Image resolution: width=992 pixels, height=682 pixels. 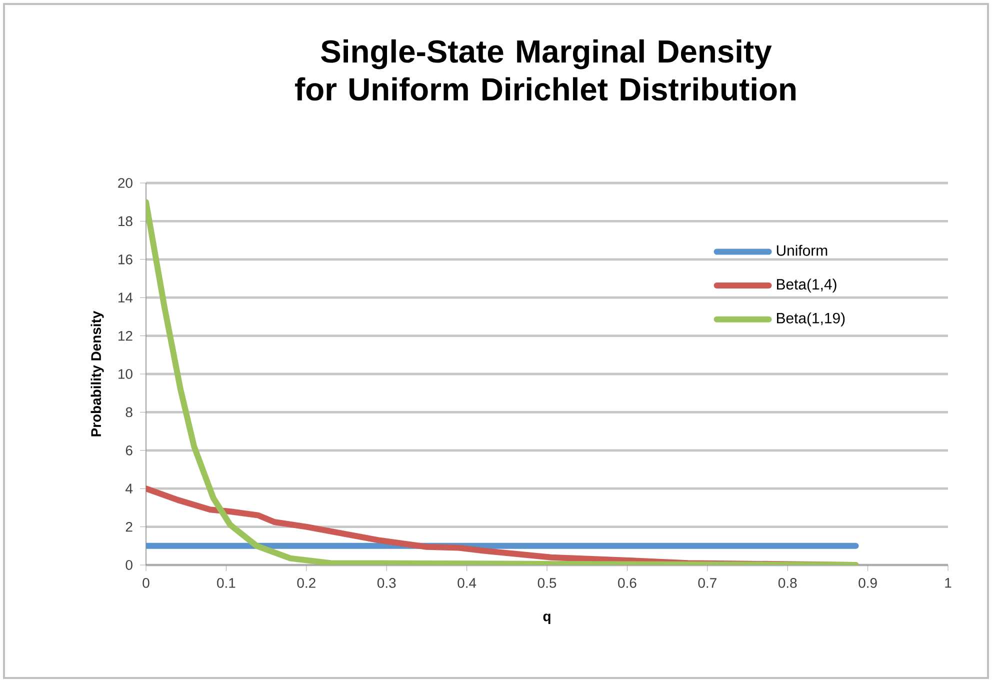 What do you see at coordinates (125, 221) in the screenshot?
I see `y-tick-label: 18` at bounding box center [125, 221].